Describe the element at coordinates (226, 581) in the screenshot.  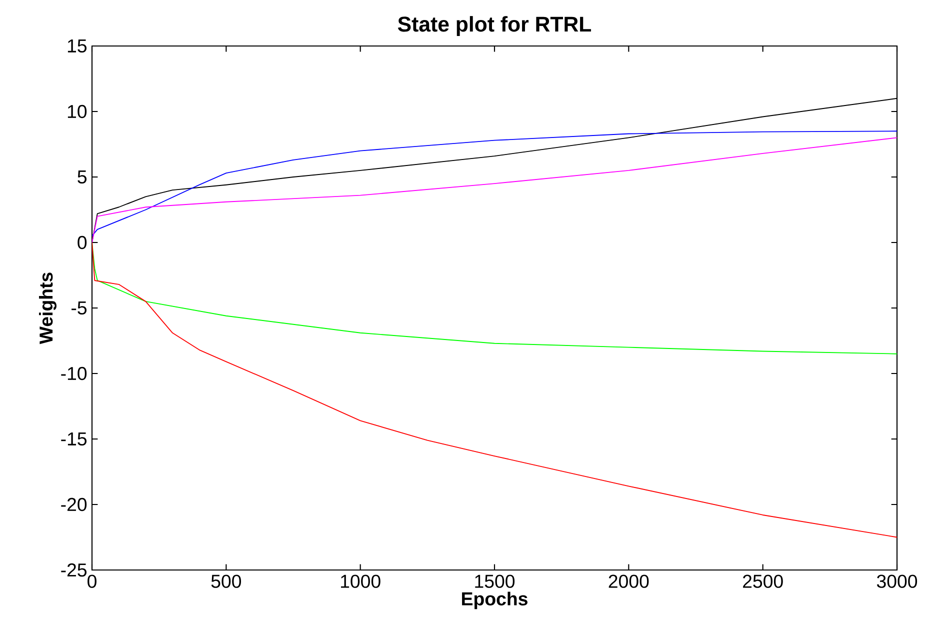
I see `x-tick-label: 500` at that location.